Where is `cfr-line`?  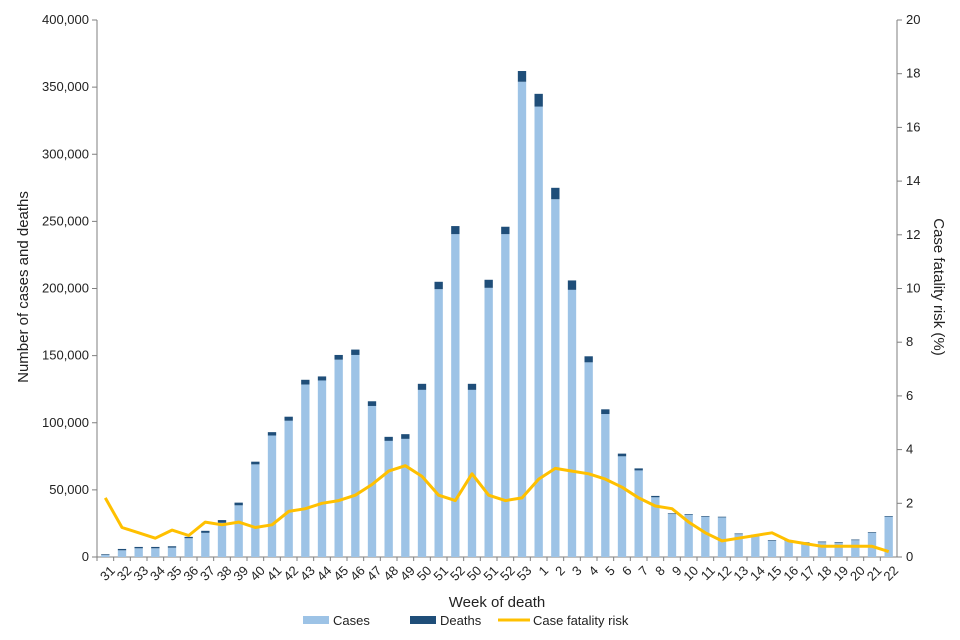 cfr-line is located at coordinates (496, 509).